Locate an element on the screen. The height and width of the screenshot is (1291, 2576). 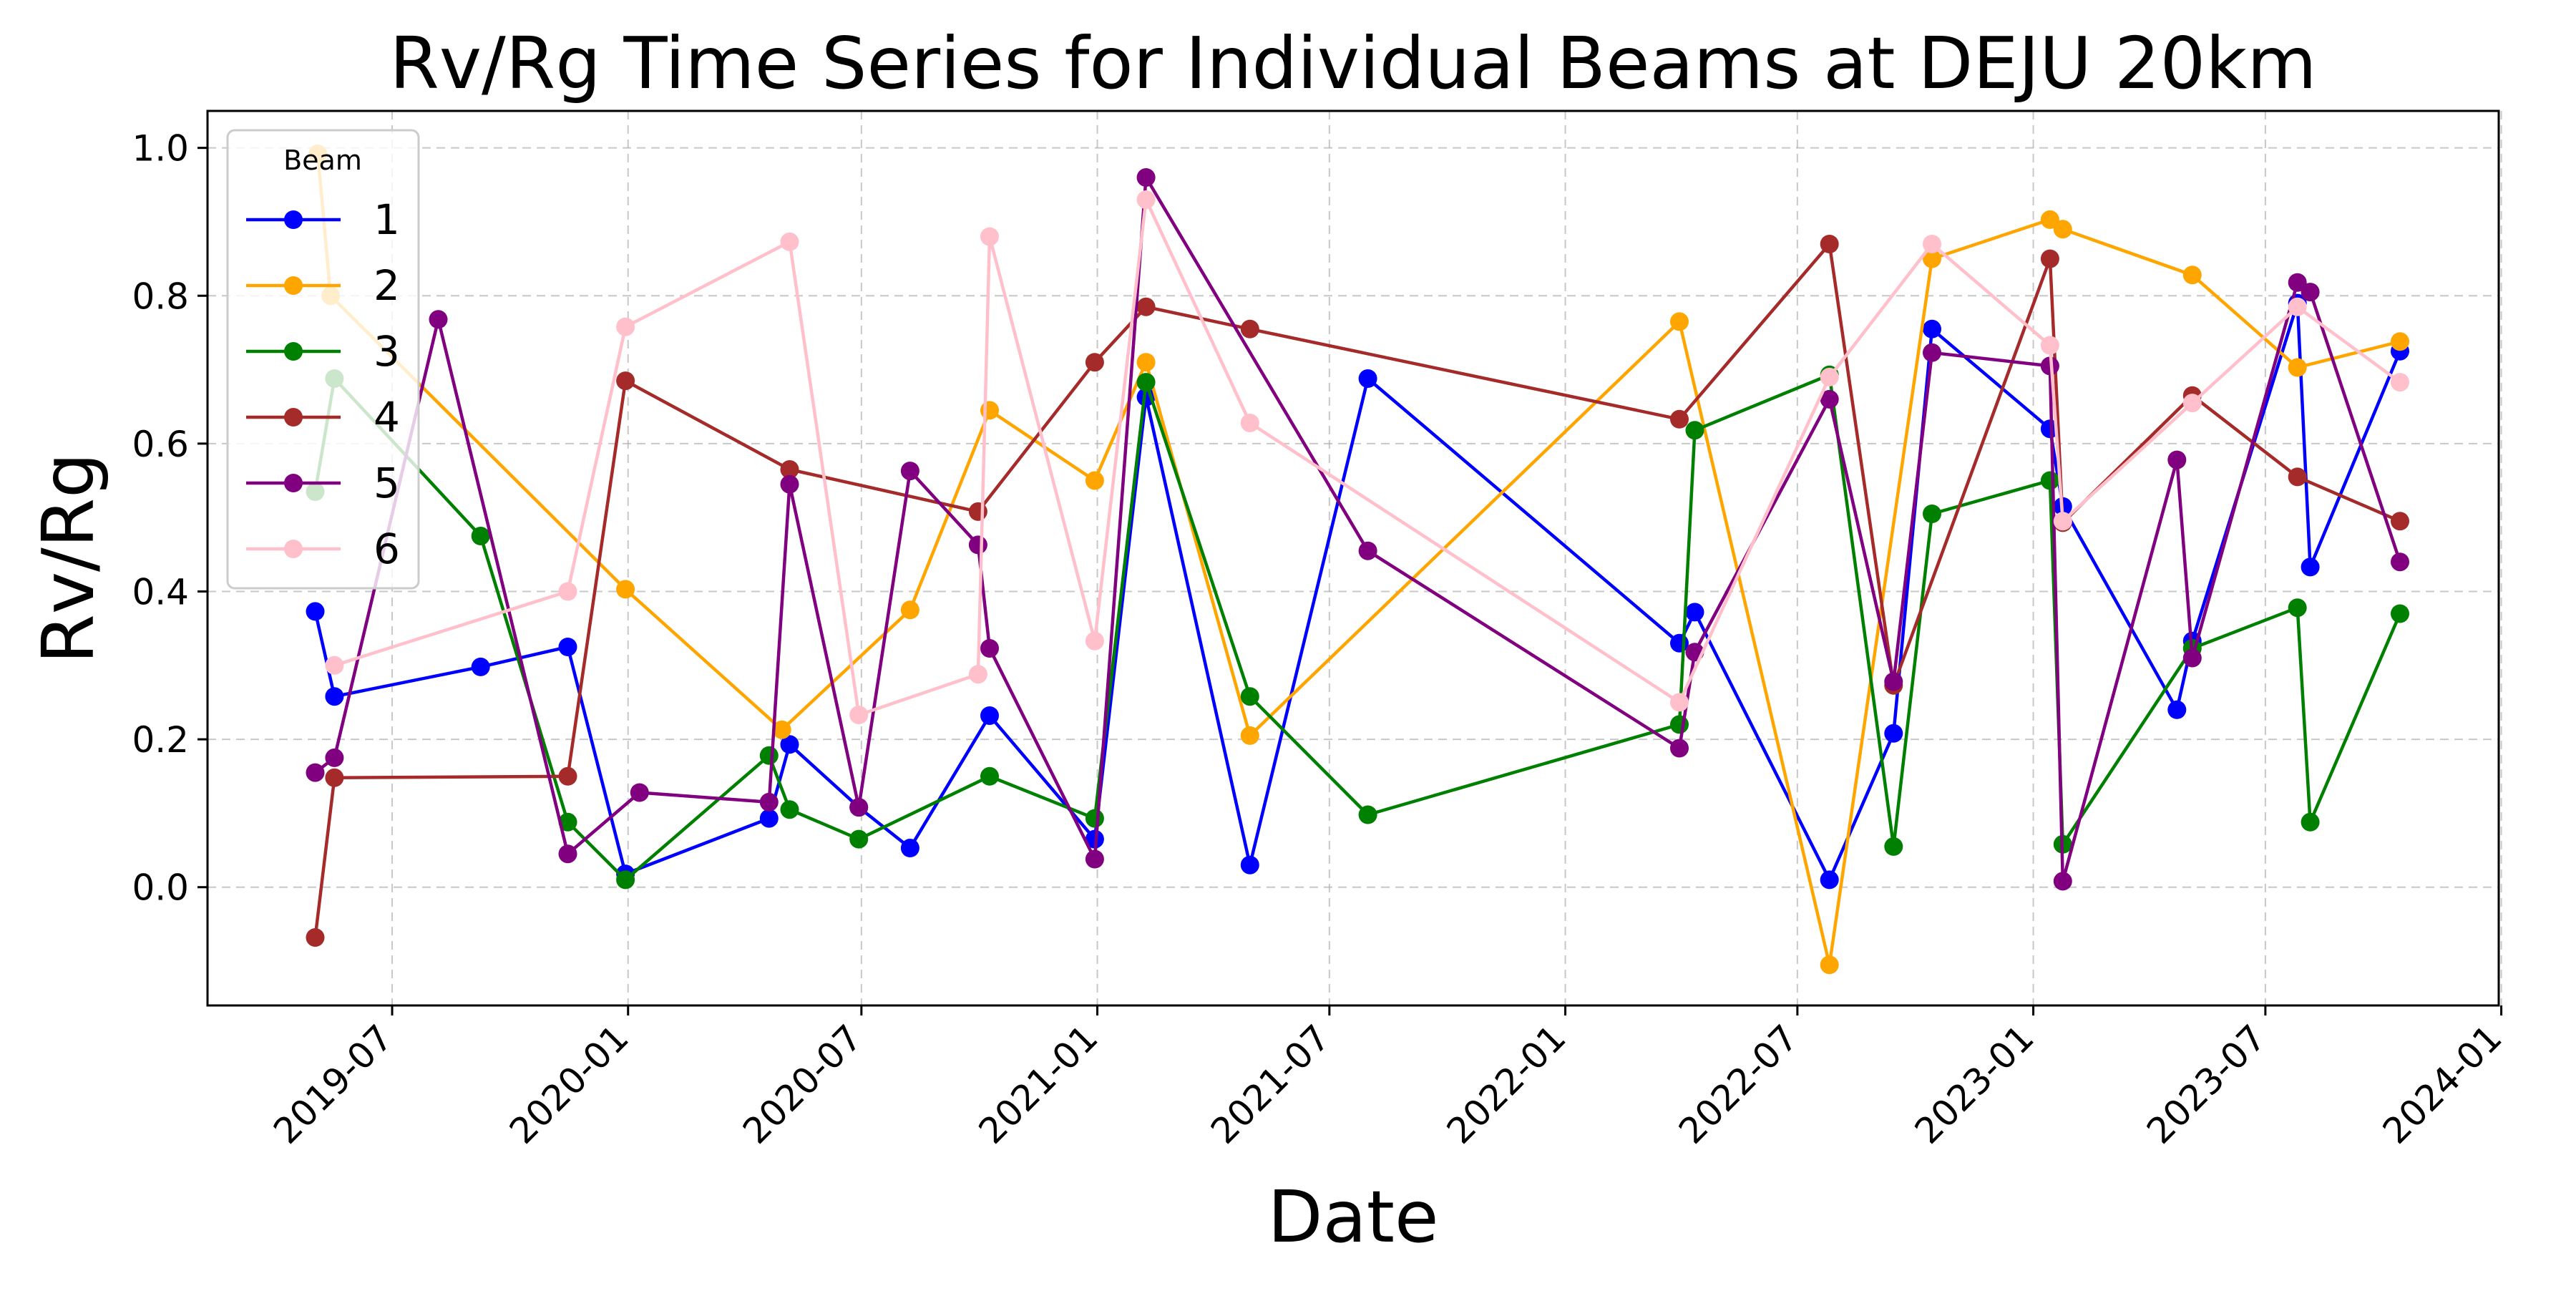
legend-label: 4 is located at coordinates (387, 417).